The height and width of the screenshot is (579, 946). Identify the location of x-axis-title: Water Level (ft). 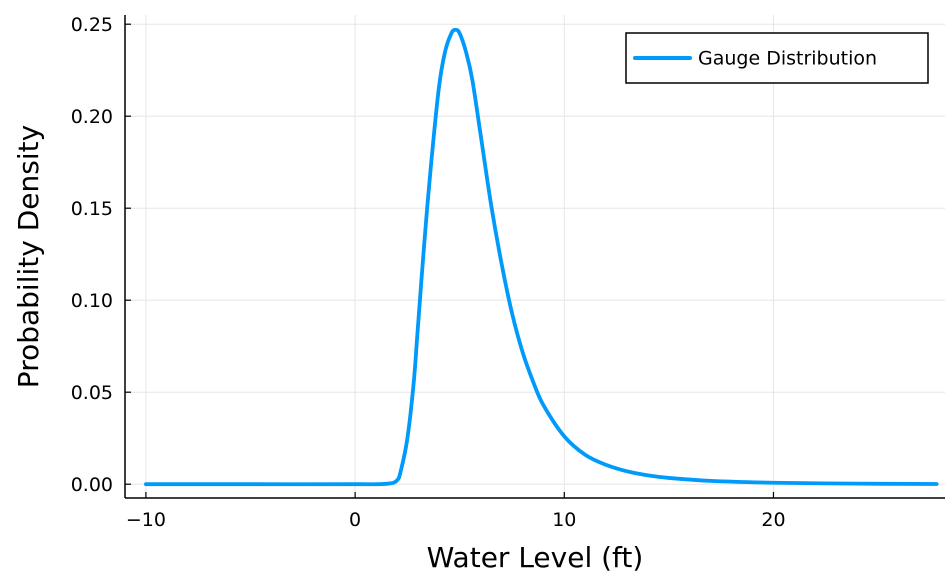
(535, 557).